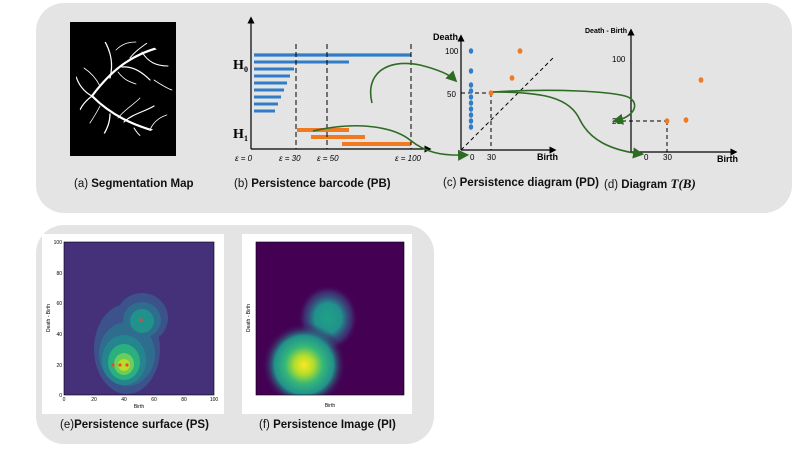 The image size is (797, 449). Describe the element at coordinates (49, 318) in the screenshot. I see `ps-y-label: Death - Birth` at that location.